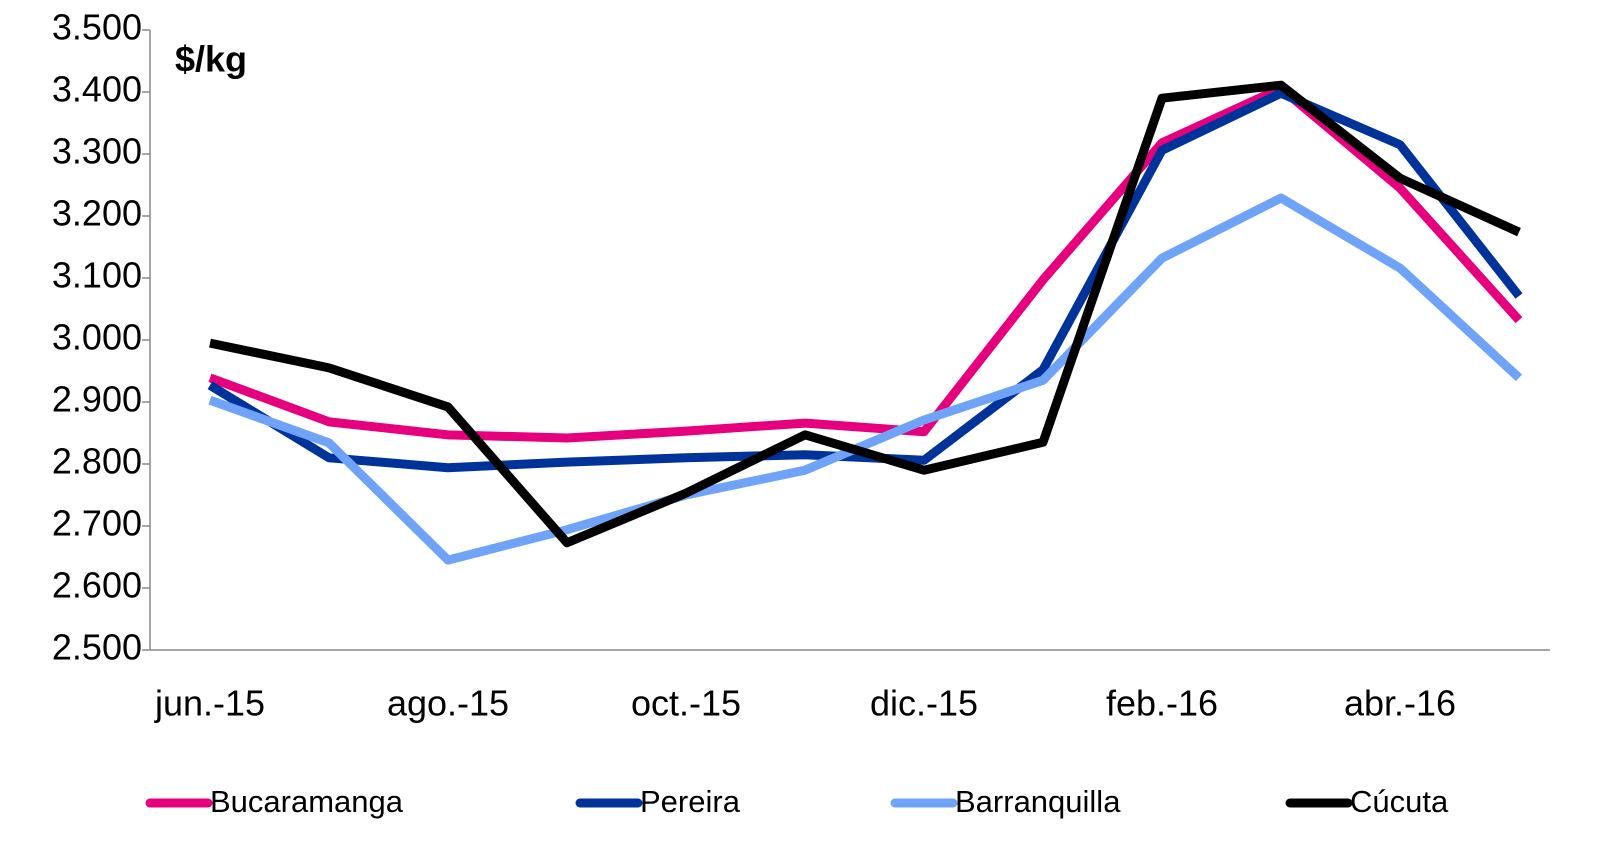 This screenshot has height=841, width=1610. Describe the element at coordinates (209, 703) in the screenshot. I see `x-tick-label: jun.-15` at that location.